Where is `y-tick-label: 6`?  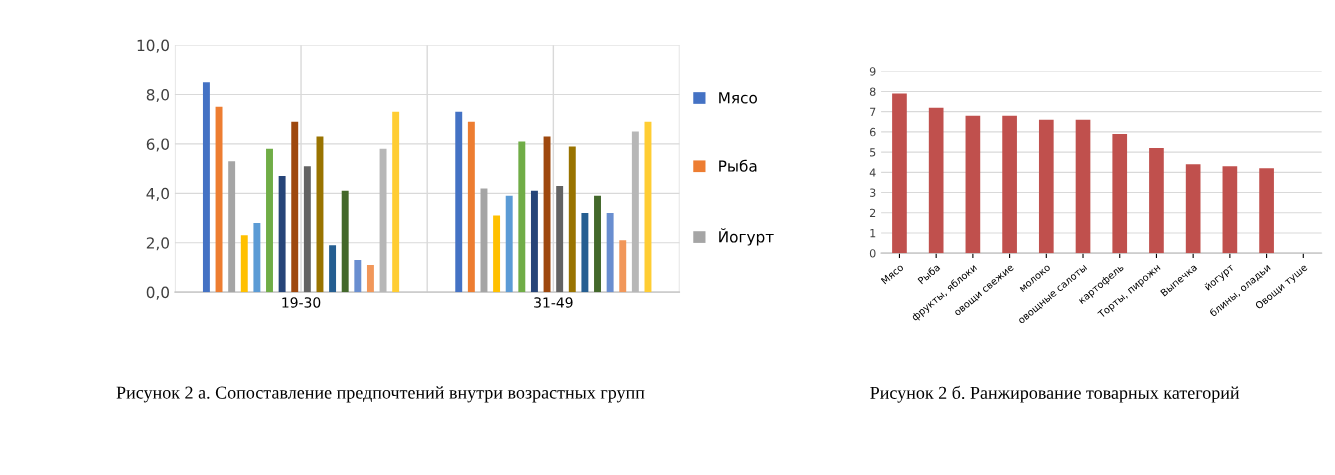
y-tick-label: 6 is located at coordinates (872, 132).